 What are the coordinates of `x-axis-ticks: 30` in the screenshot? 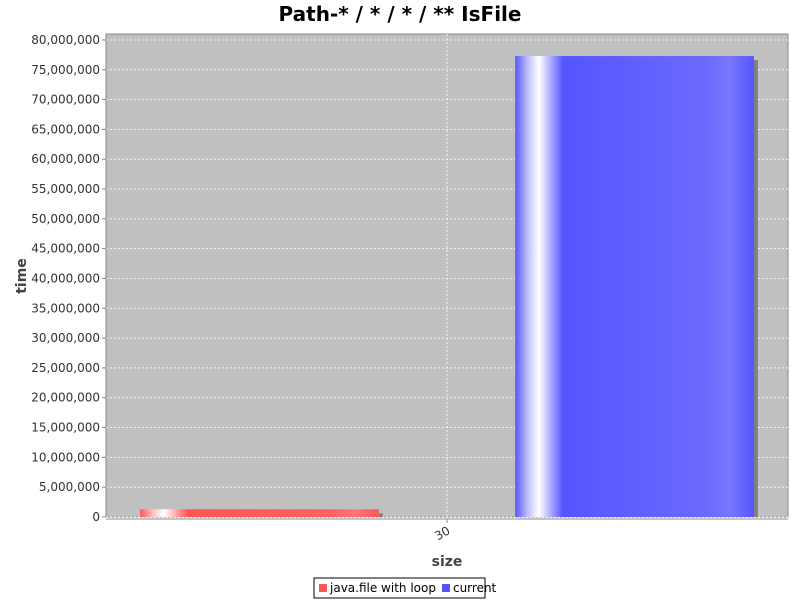 It's located at (442, 531).